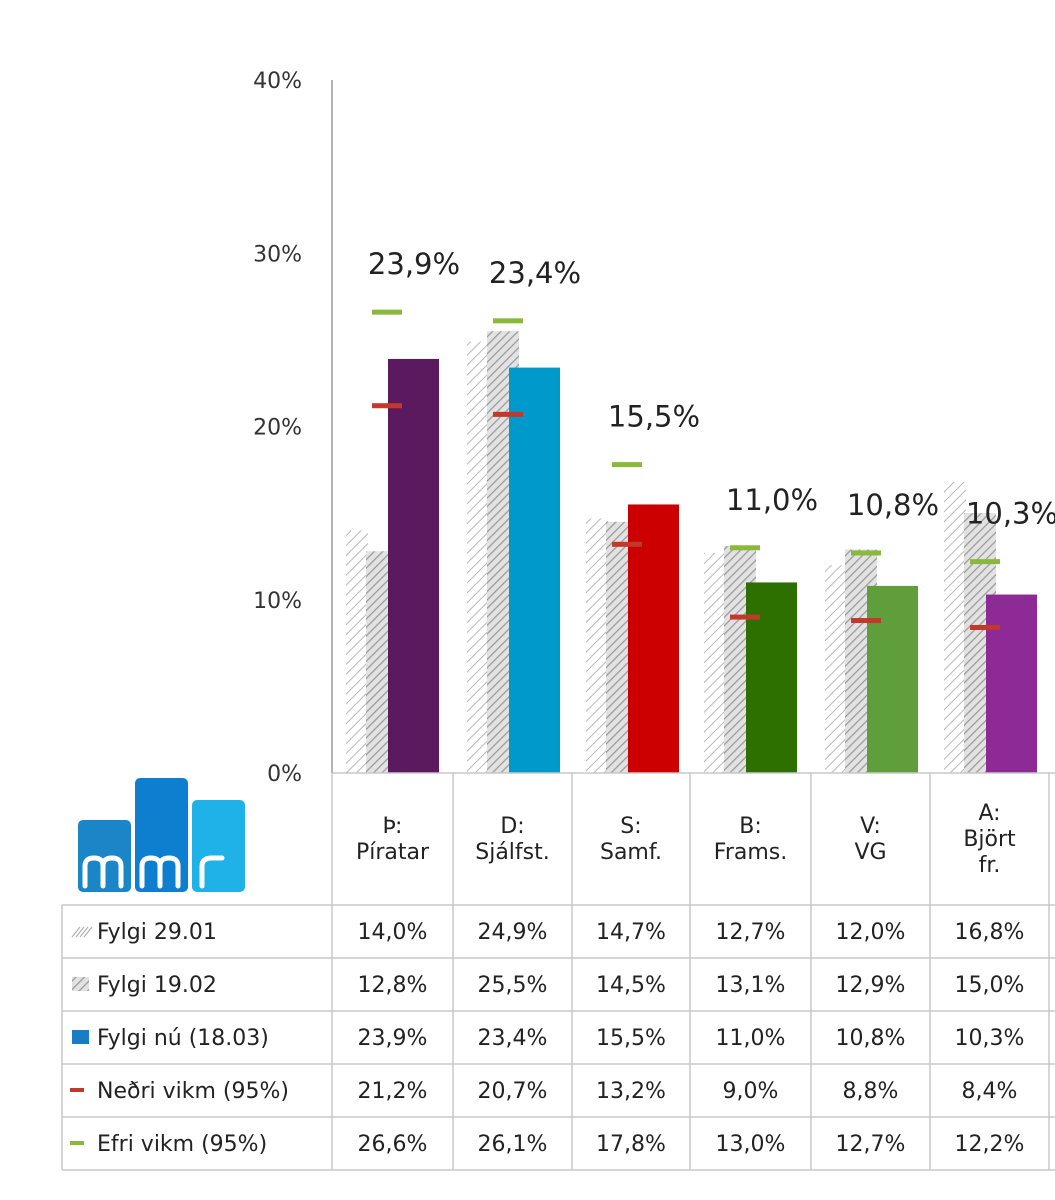 This screenshot has width=1055, height=1200. What do you see at coordinates (990, 932) in the screenshot?
I see `table-cell: 16,8%` at bounding box center [990, 932].